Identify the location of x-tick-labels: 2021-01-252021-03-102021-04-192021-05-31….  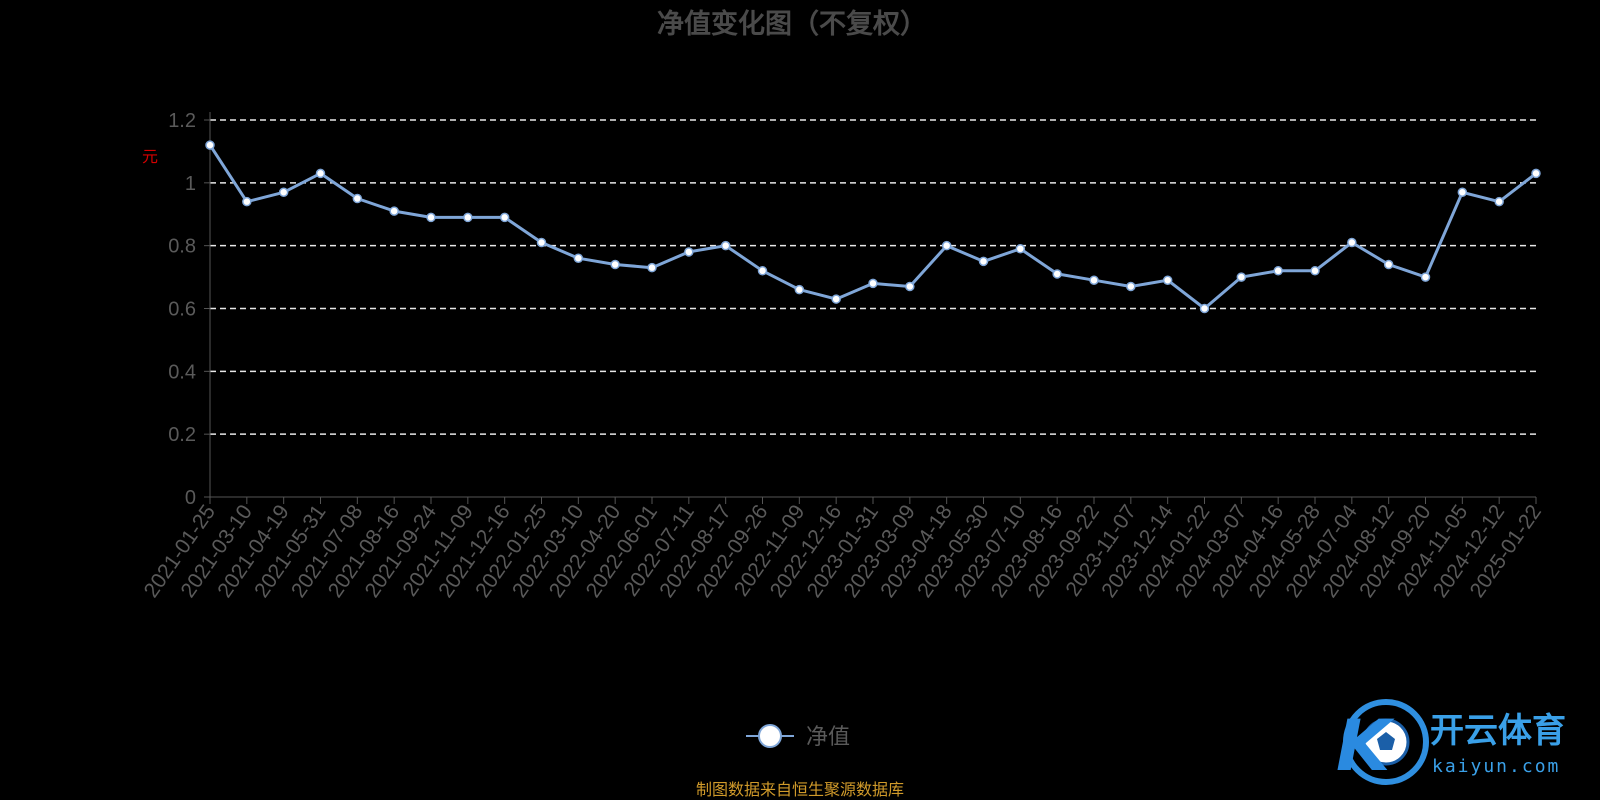
(843, 550).